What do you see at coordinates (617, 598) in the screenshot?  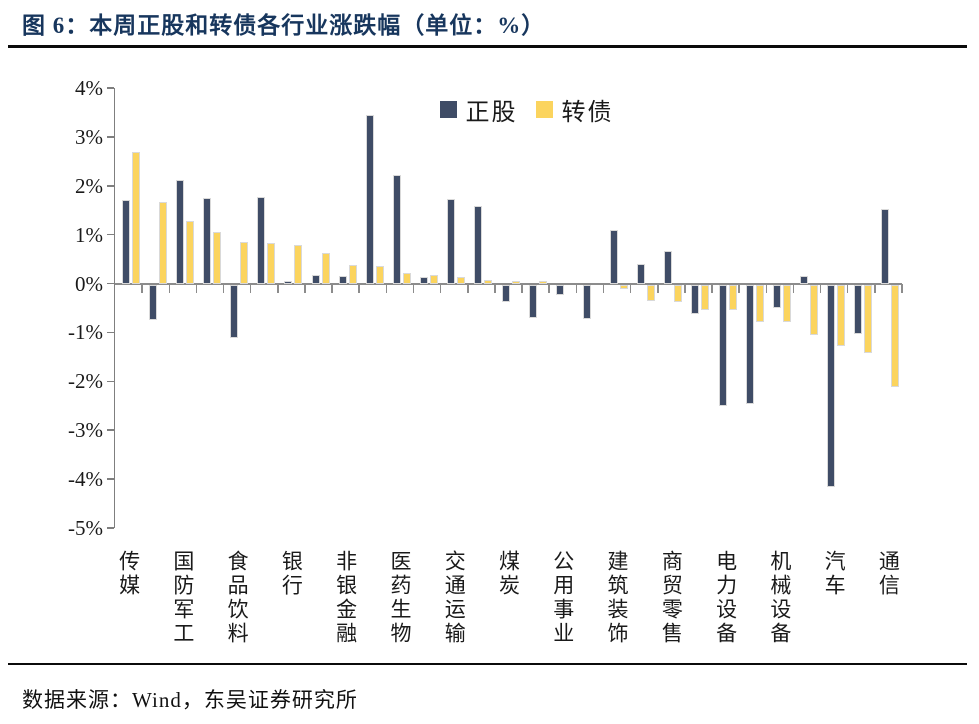 I see `x-axis-label: 建筑装饰` at bounding box center [617, 598].